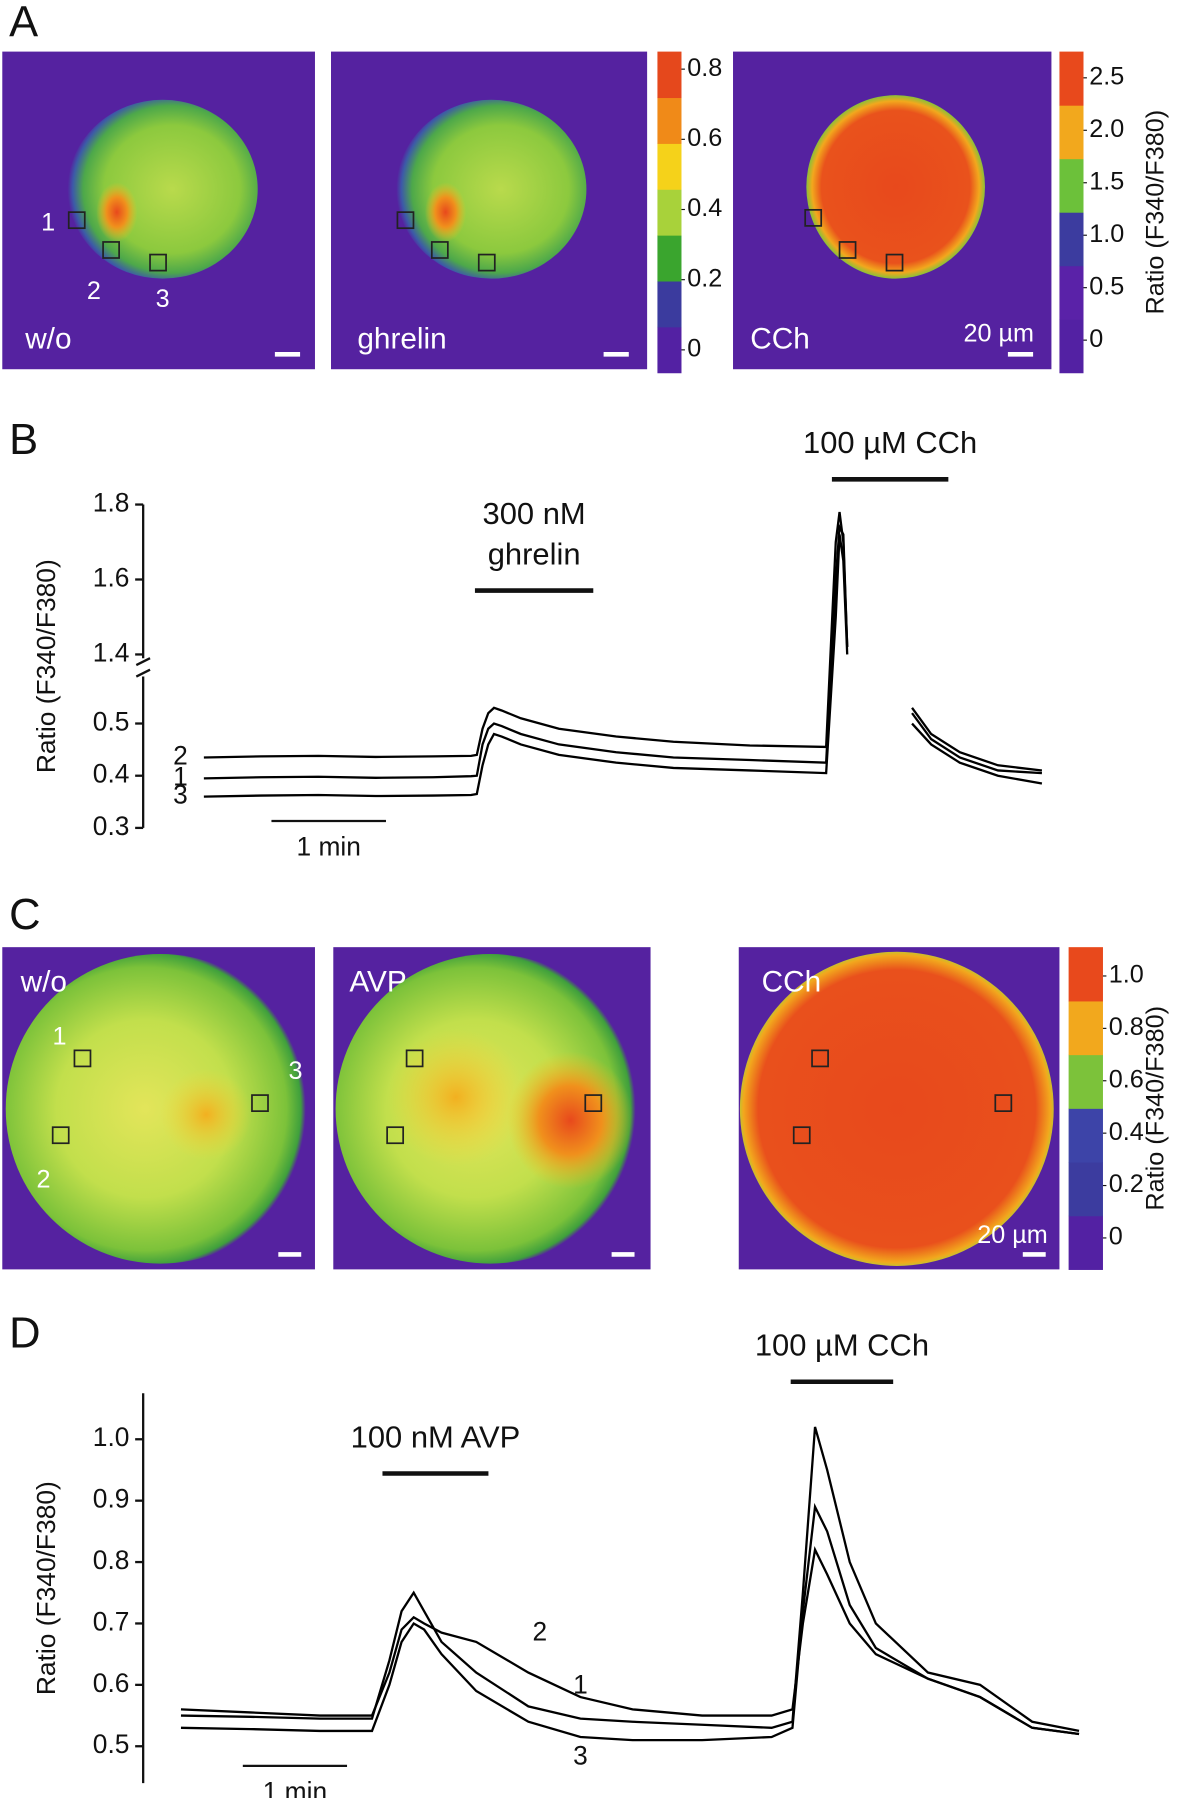 Image resolution: width=1182 pixels, height=1798 pixels. I want to click on image-label: AVP, so click(377, 982).